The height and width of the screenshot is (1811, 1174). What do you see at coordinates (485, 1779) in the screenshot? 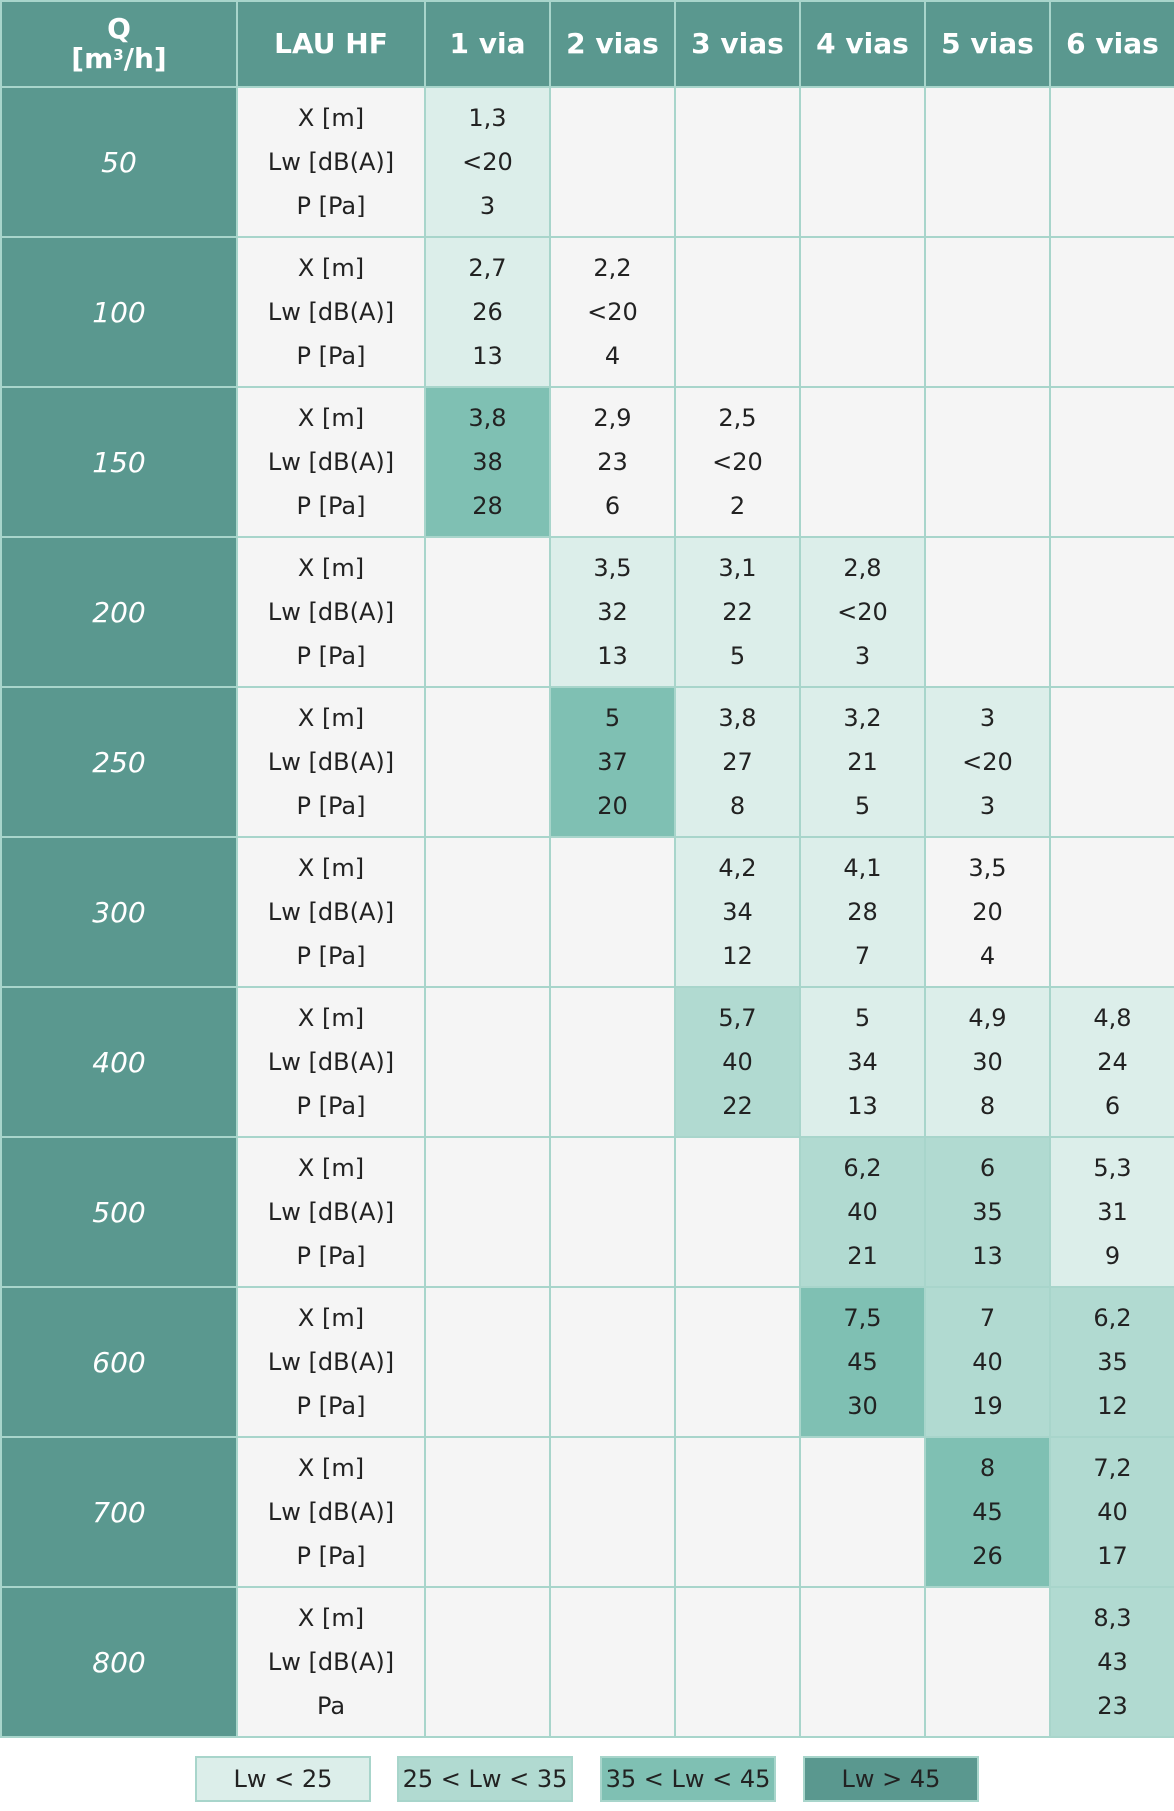
I see `legend-item: 25 < Lw < 35` at bounding box center [485, 1779].